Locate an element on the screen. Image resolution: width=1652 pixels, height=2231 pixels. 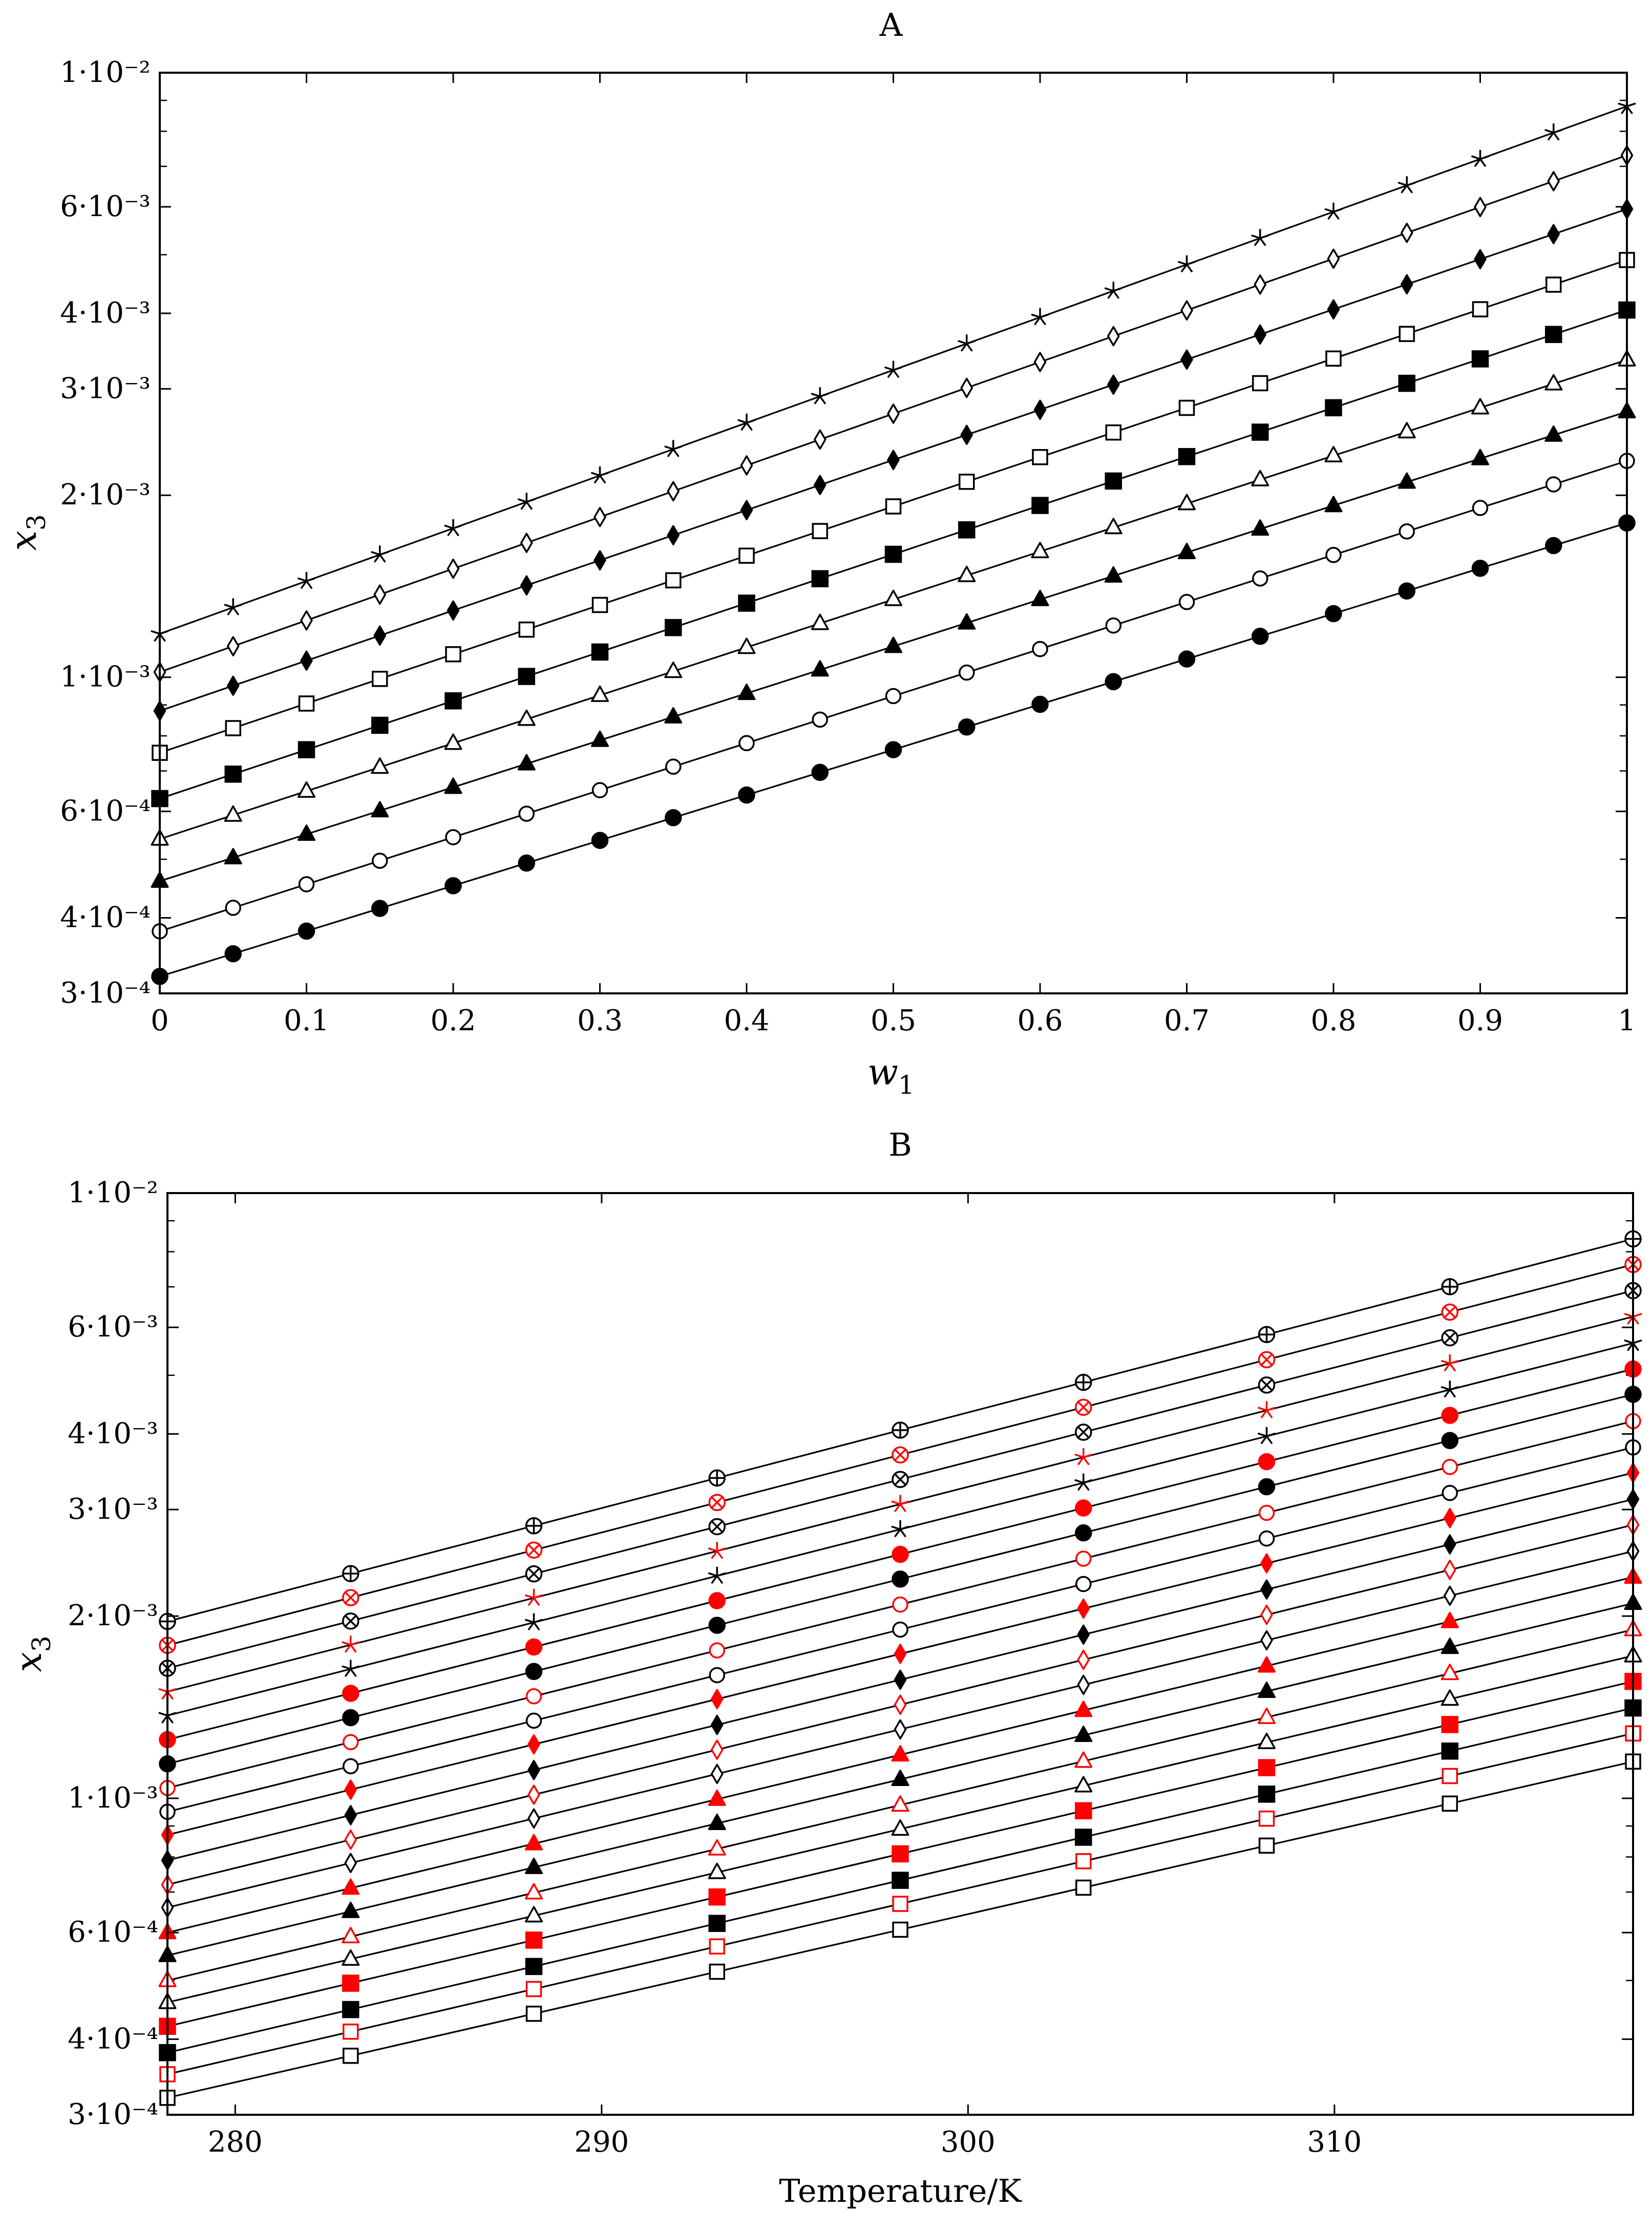
chart-b-x-tick-label: 280 is located at coordinates (236, 2143).